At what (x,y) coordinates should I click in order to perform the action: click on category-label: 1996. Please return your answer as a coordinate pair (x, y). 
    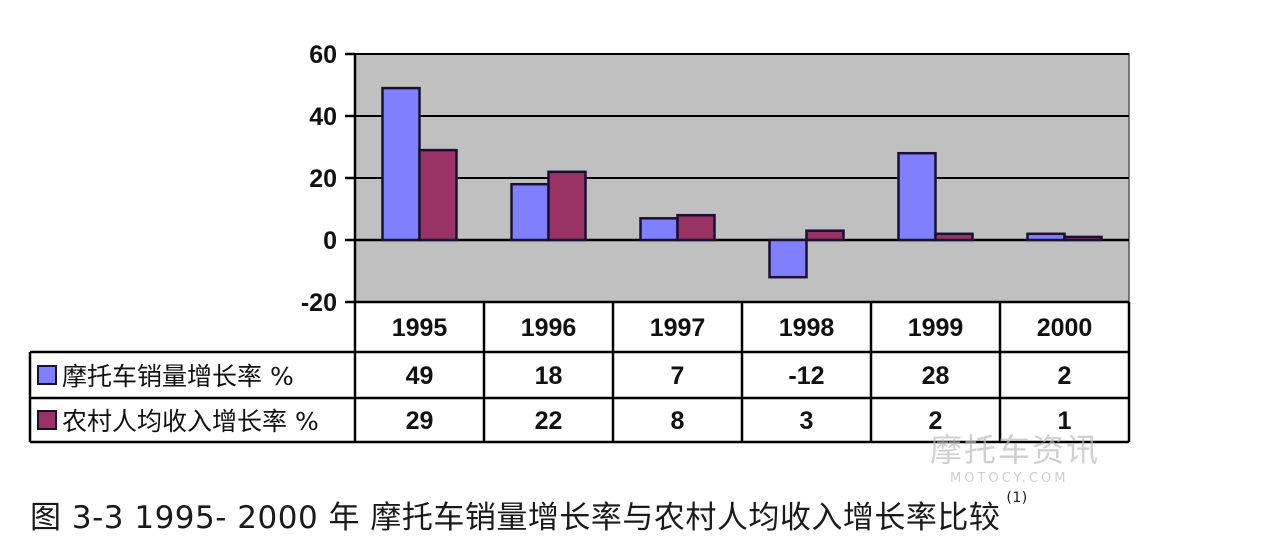
    Looking at the image, I should click on (549, 328).